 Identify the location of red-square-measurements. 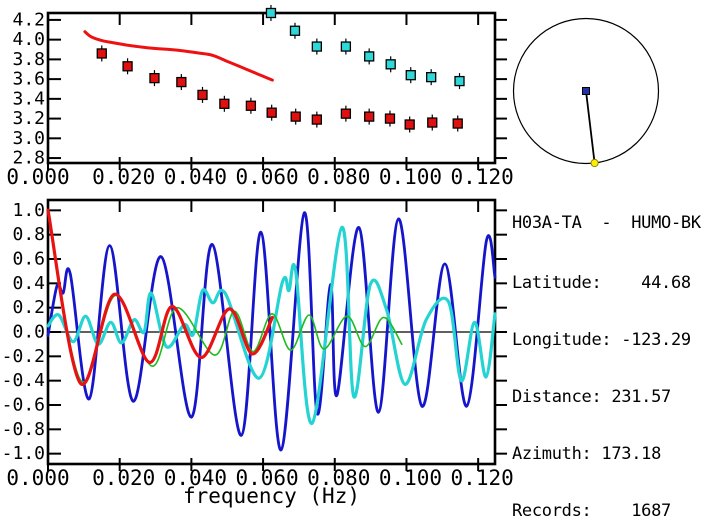
(279, 89).